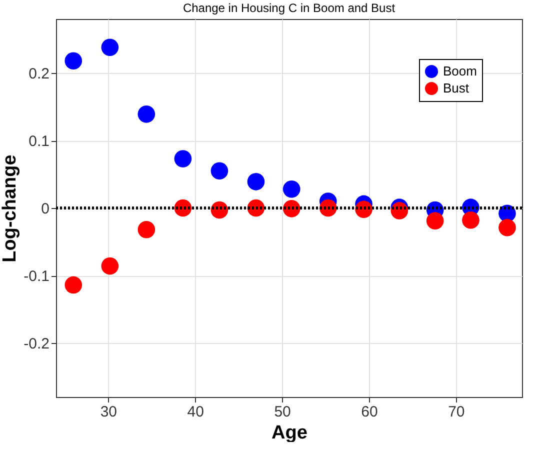 This screenshot has height=453, width=540. I want to click on x-tick-label: 40, so click(195, 412).